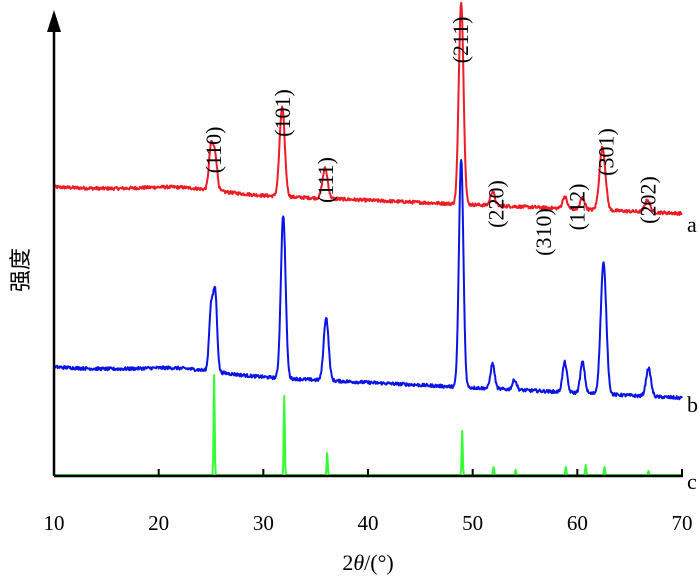  What do you see at coordinates (682, 523) in the screenshot?
I see `x-tick-label: 70` at bounding box center [682, 523].